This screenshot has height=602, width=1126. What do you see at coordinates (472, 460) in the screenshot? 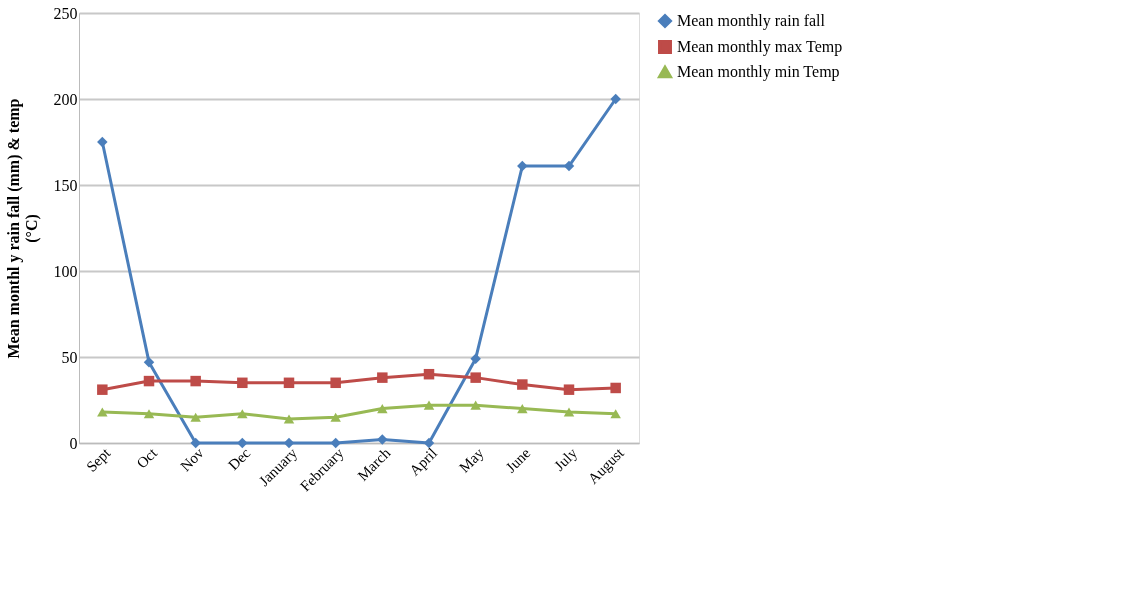
I see `x-tick-label: May` at bounding box center [472, 460].